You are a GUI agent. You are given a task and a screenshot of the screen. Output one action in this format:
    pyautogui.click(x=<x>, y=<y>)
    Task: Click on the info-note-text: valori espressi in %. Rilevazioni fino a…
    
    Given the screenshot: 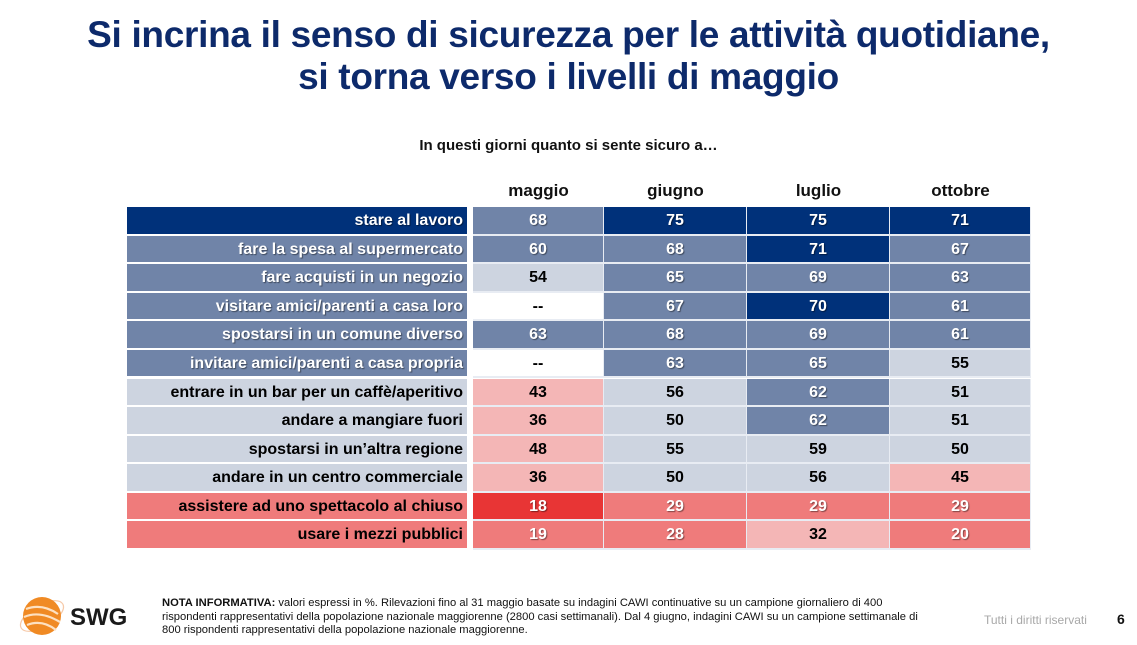 What is the action you would take?
    pyautogui.click(x=540, y=616)
    